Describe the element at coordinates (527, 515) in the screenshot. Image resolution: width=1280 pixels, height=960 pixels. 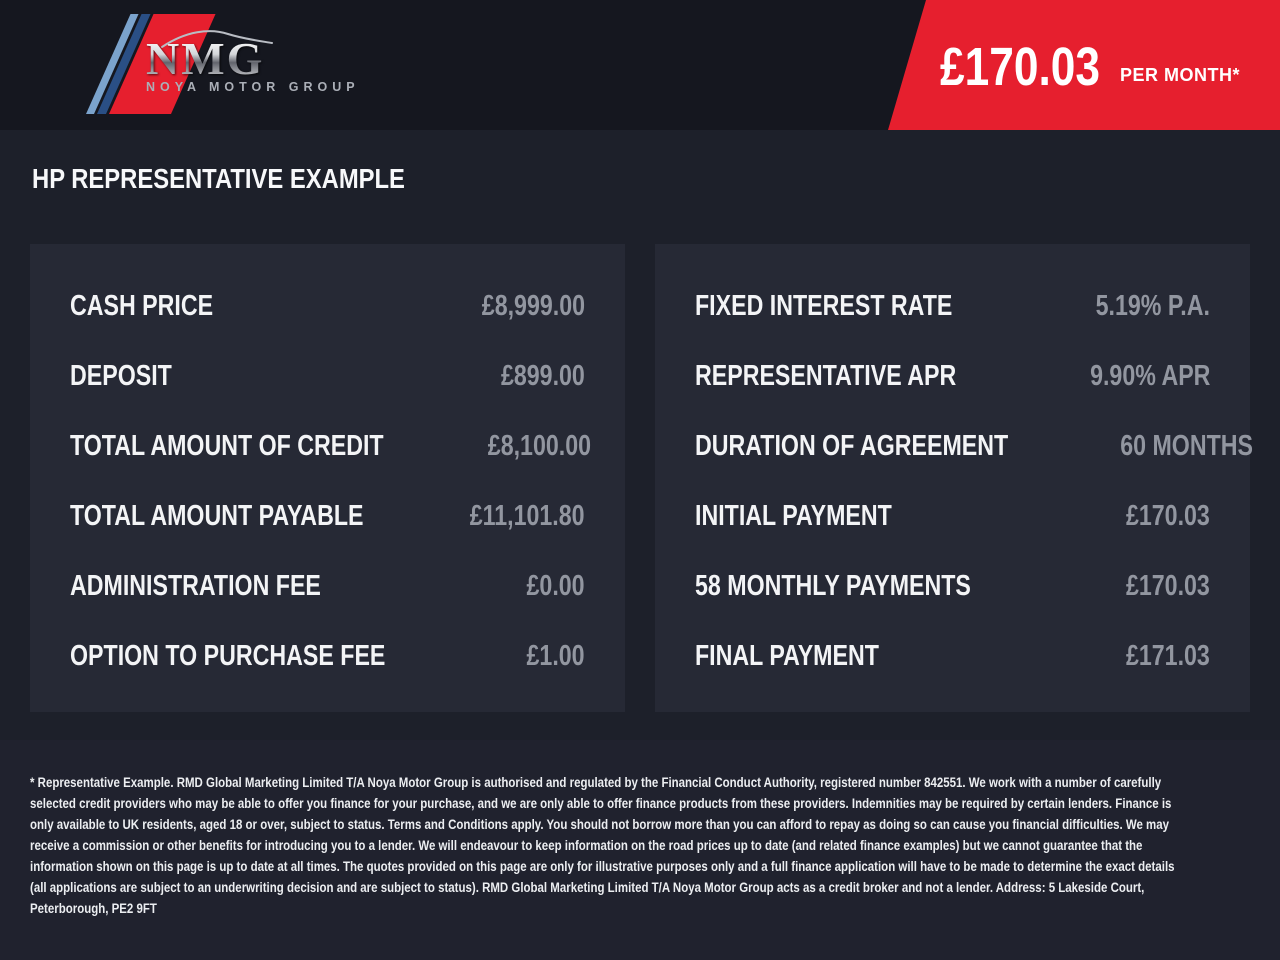
I see `finance-row-value: £11,101.80` at that location.